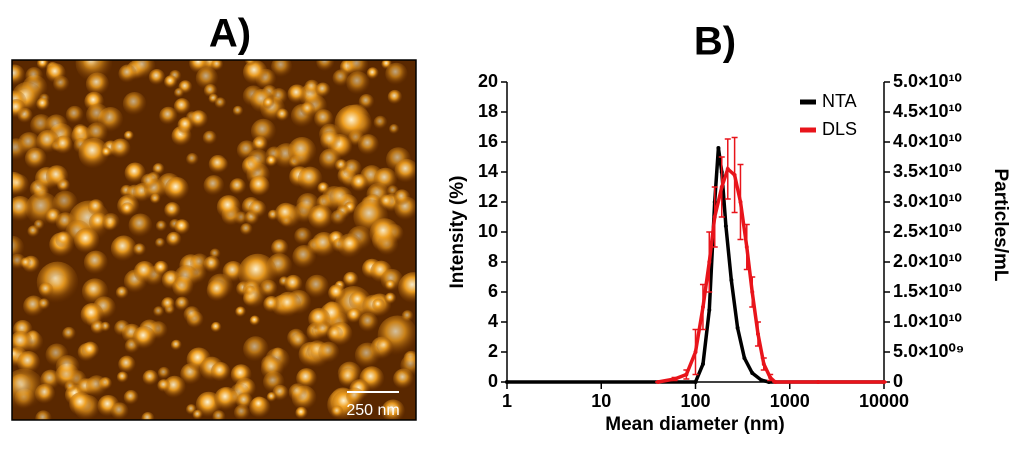 The width and height of the screenshot is (1022, 455). Describe the element at coordinates (927, 261) in the screenshot. I see `y2-tick-label: 2.0×10¹⁰` at that location.